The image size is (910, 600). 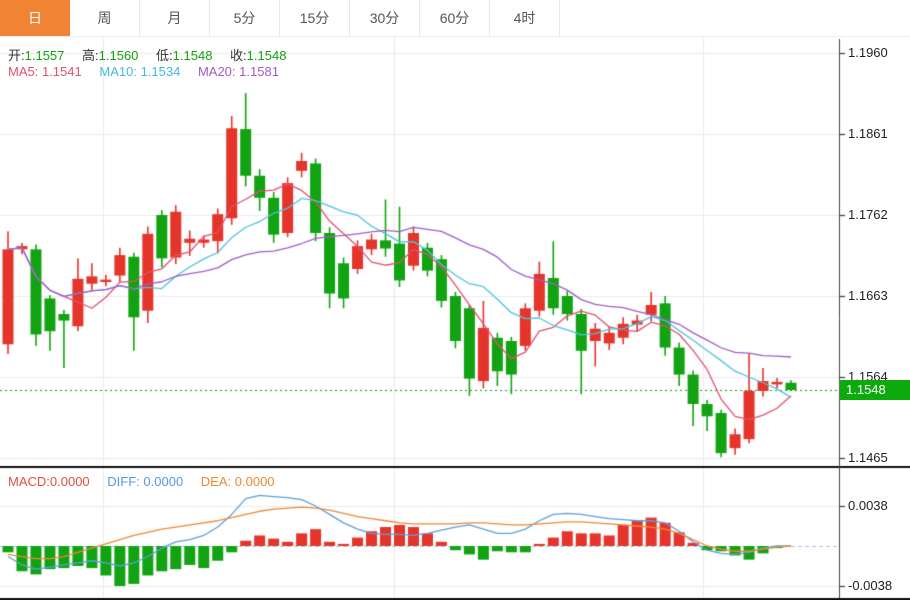 What do you see at coordinates (868, 133) in the screenshot?
I see `y-axis-tick: 1.1861` at bounding box center [868, 133].